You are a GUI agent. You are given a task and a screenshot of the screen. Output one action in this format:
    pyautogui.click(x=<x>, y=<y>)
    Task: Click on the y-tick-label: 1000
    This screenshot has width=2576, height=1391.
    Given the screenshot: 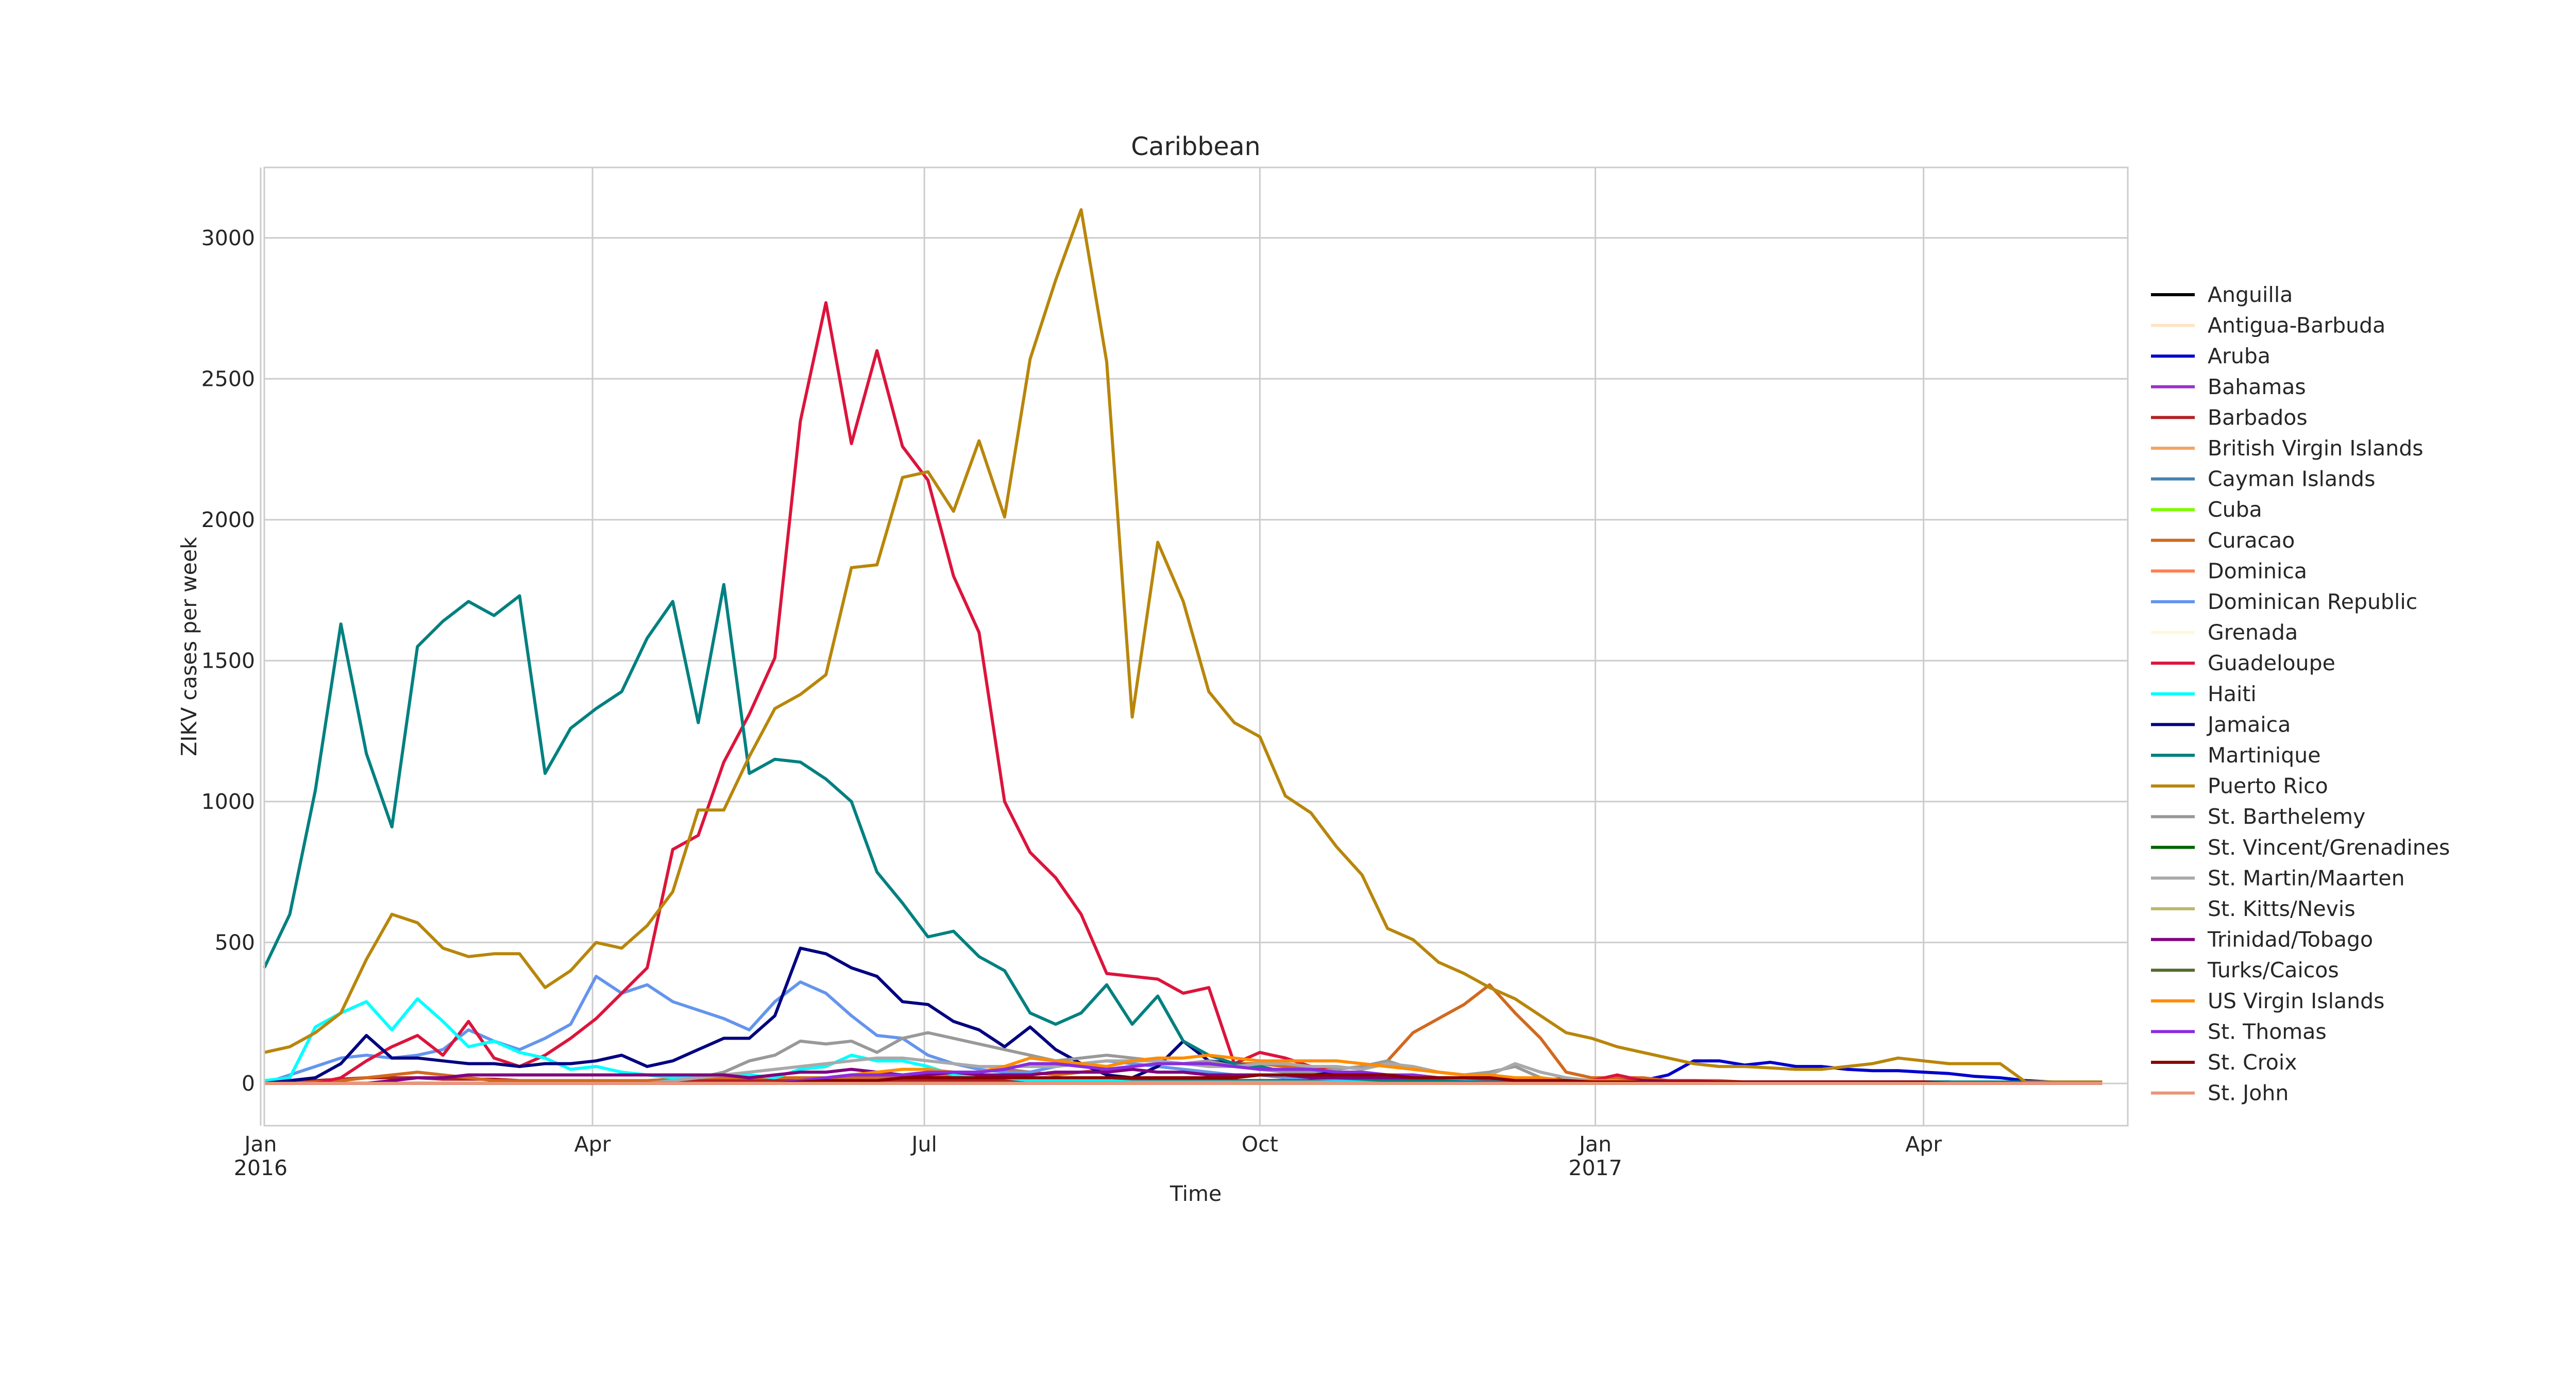 What is the action you would take?
    pyautogui.click(x=228, y=801)
    